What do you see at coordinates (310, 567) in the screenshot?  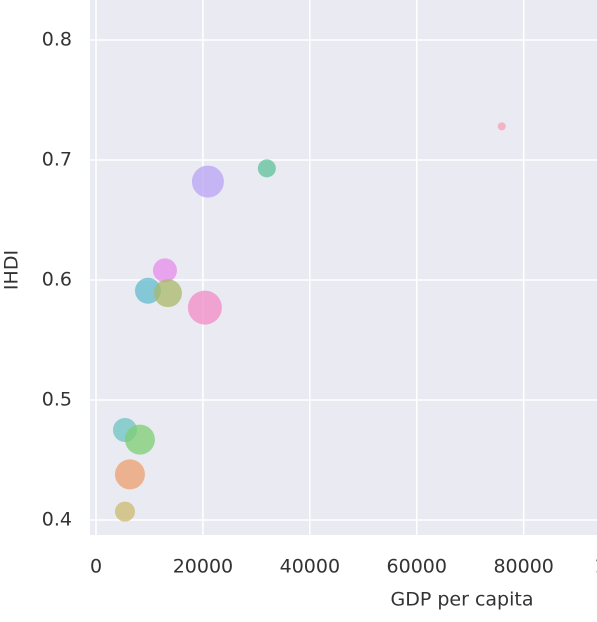 I see `x-tick-label: 40000` at bounding box center [310, 567].